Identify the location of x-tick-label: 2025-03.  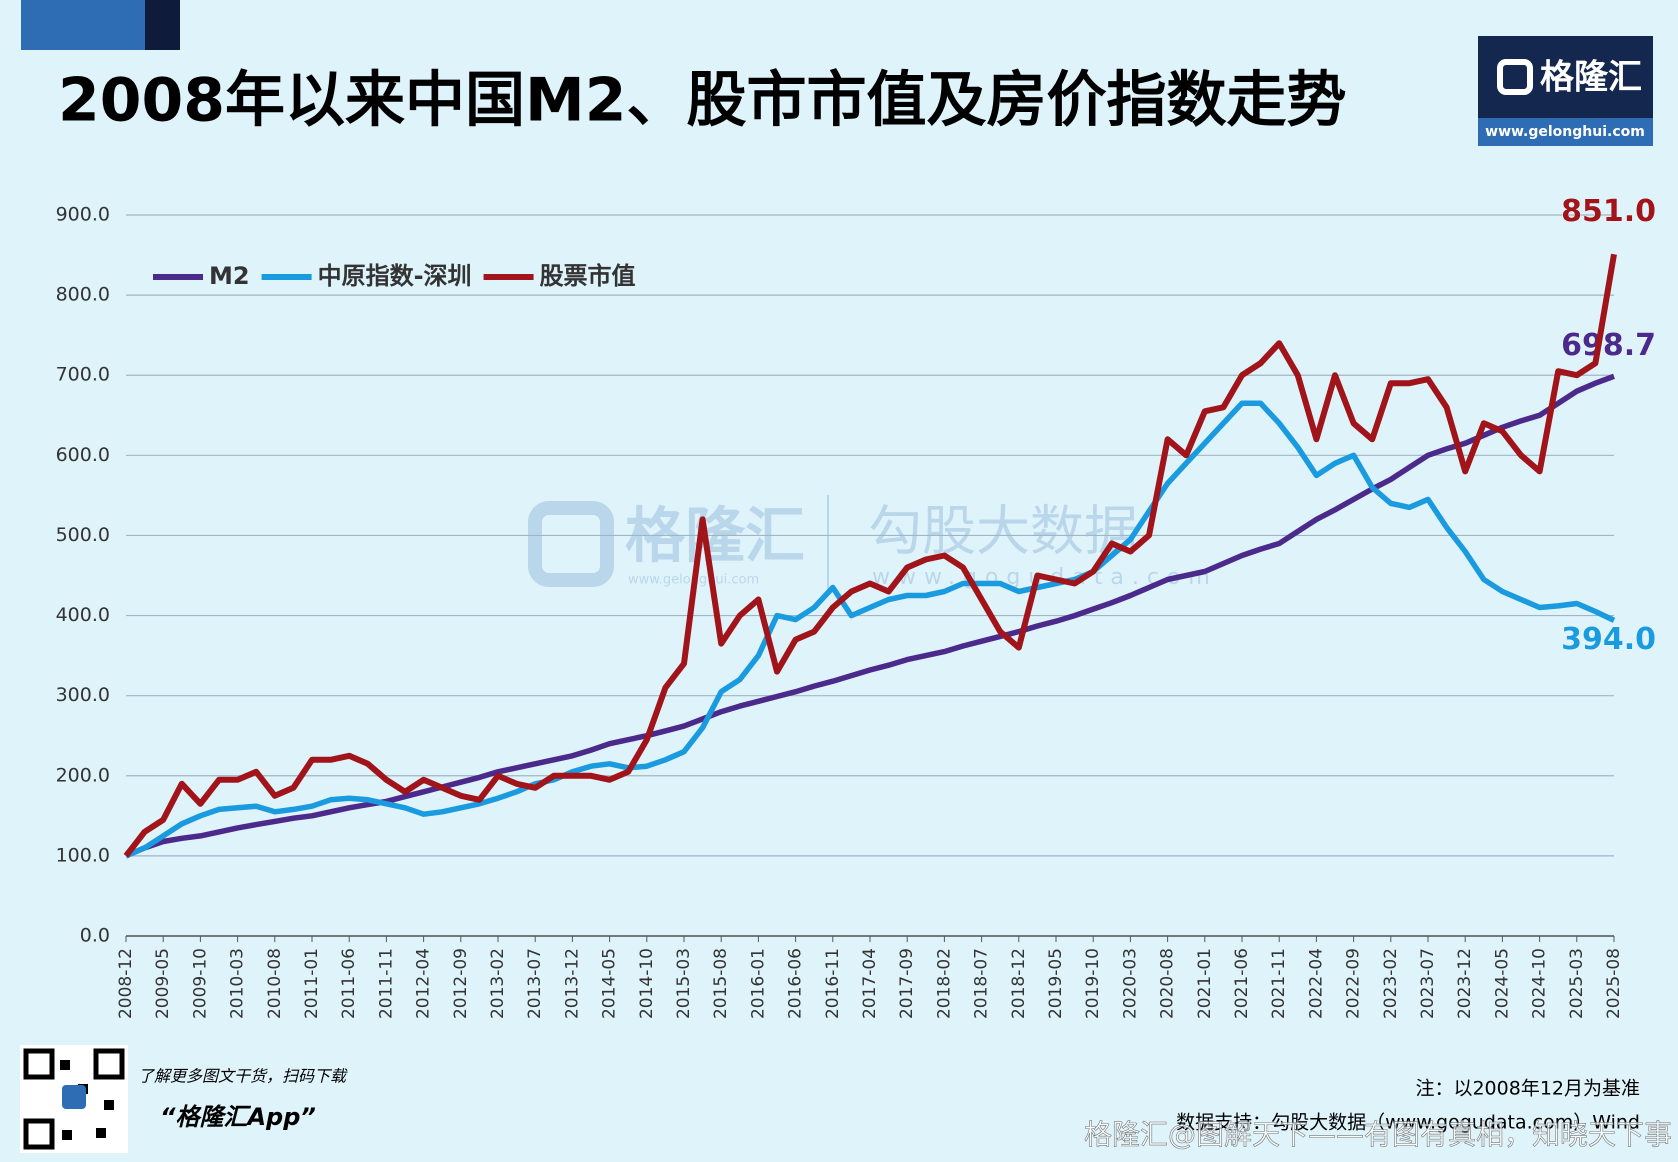
(1577, 983).